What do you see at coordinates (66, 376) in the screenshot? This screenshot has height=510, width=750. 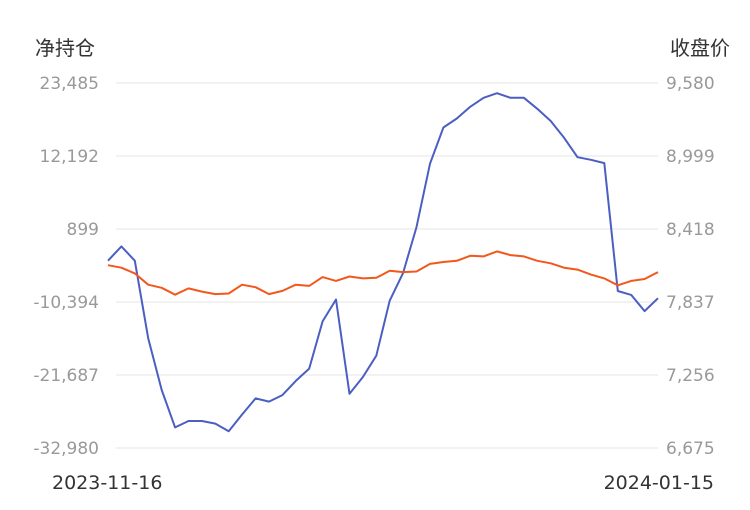 I see `left-tick-label: -21,687` at bounding box center [66, 376].